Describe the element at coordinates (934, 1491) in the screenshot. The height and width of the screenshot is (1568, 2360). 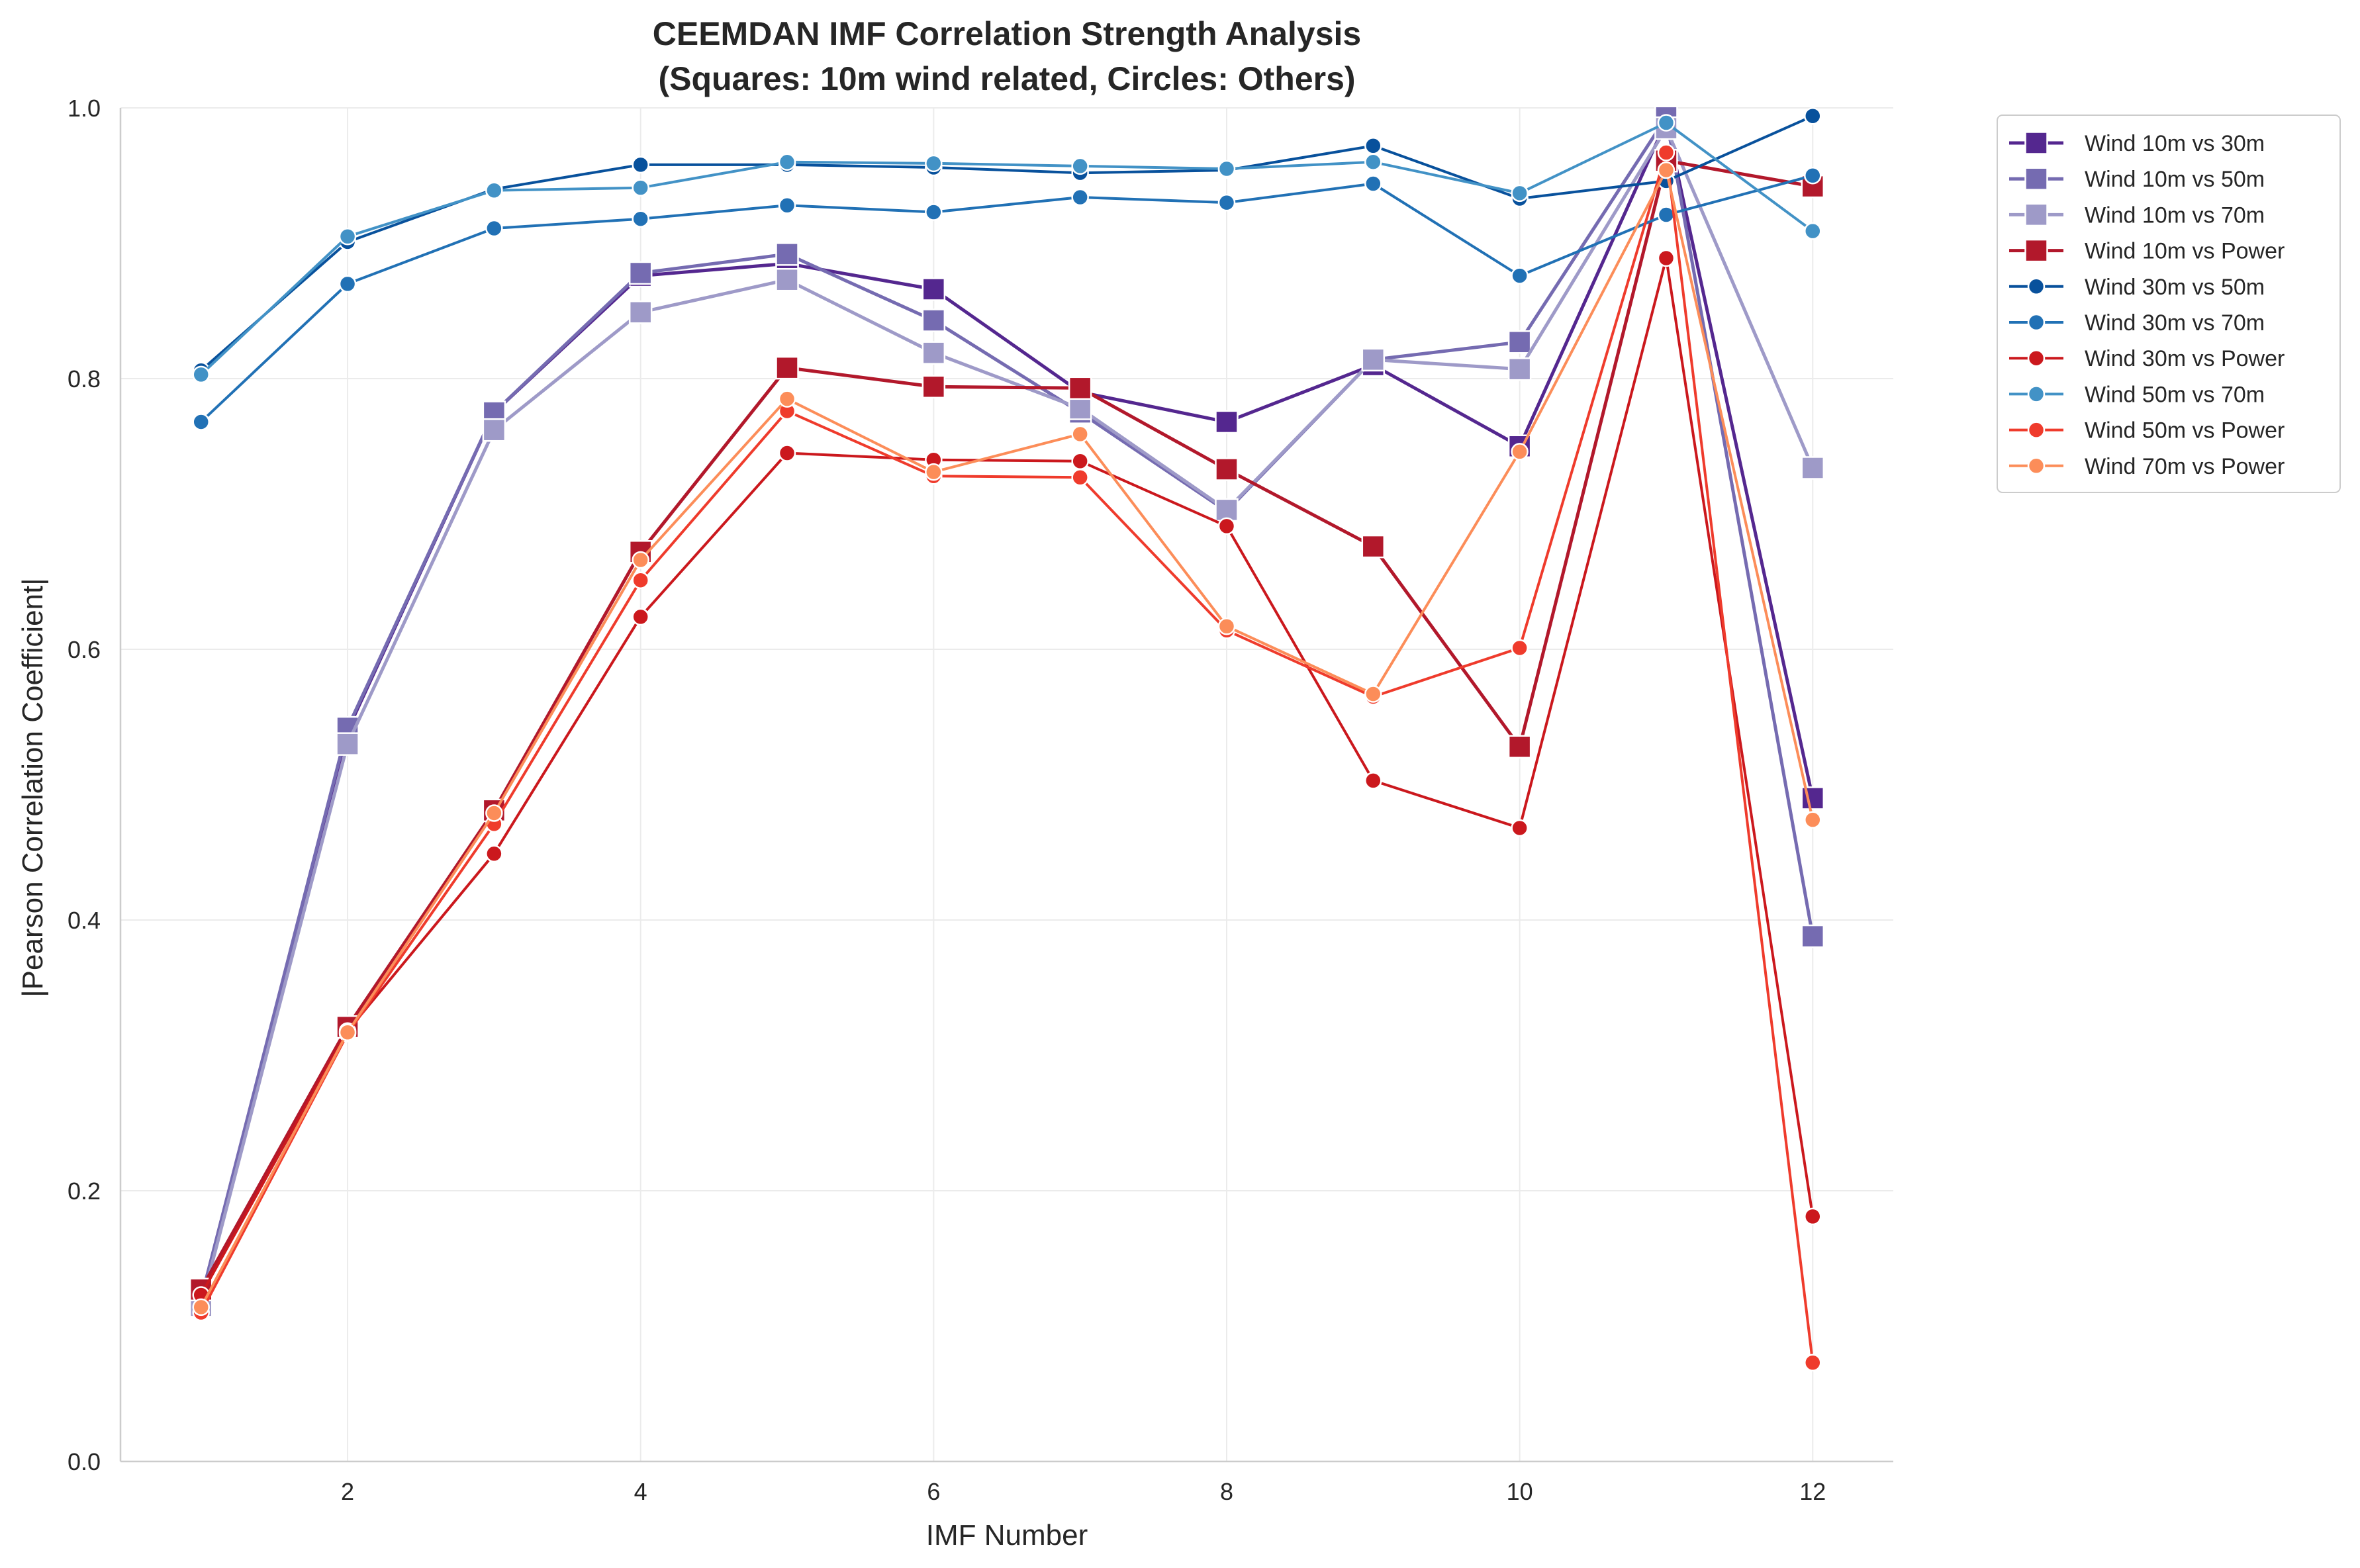
I see `x-tick-label: 6` at that location.